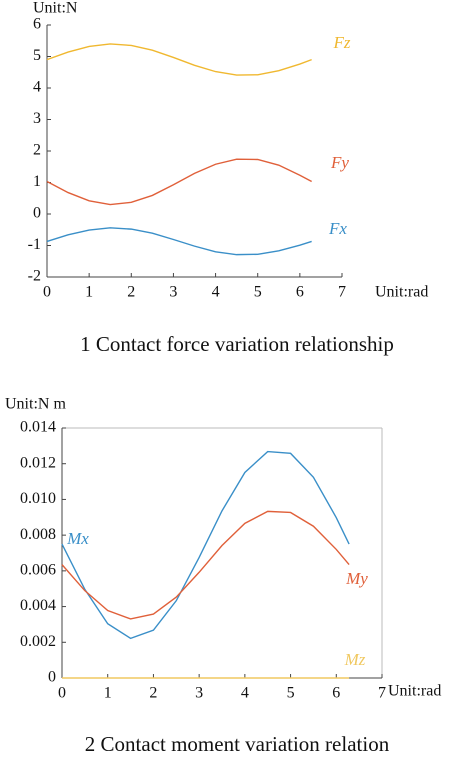  What do you see at coordinates (35, 404) in the screenshot?
I see `y-unit: Unit:N m` at bounding box center [35, 404].